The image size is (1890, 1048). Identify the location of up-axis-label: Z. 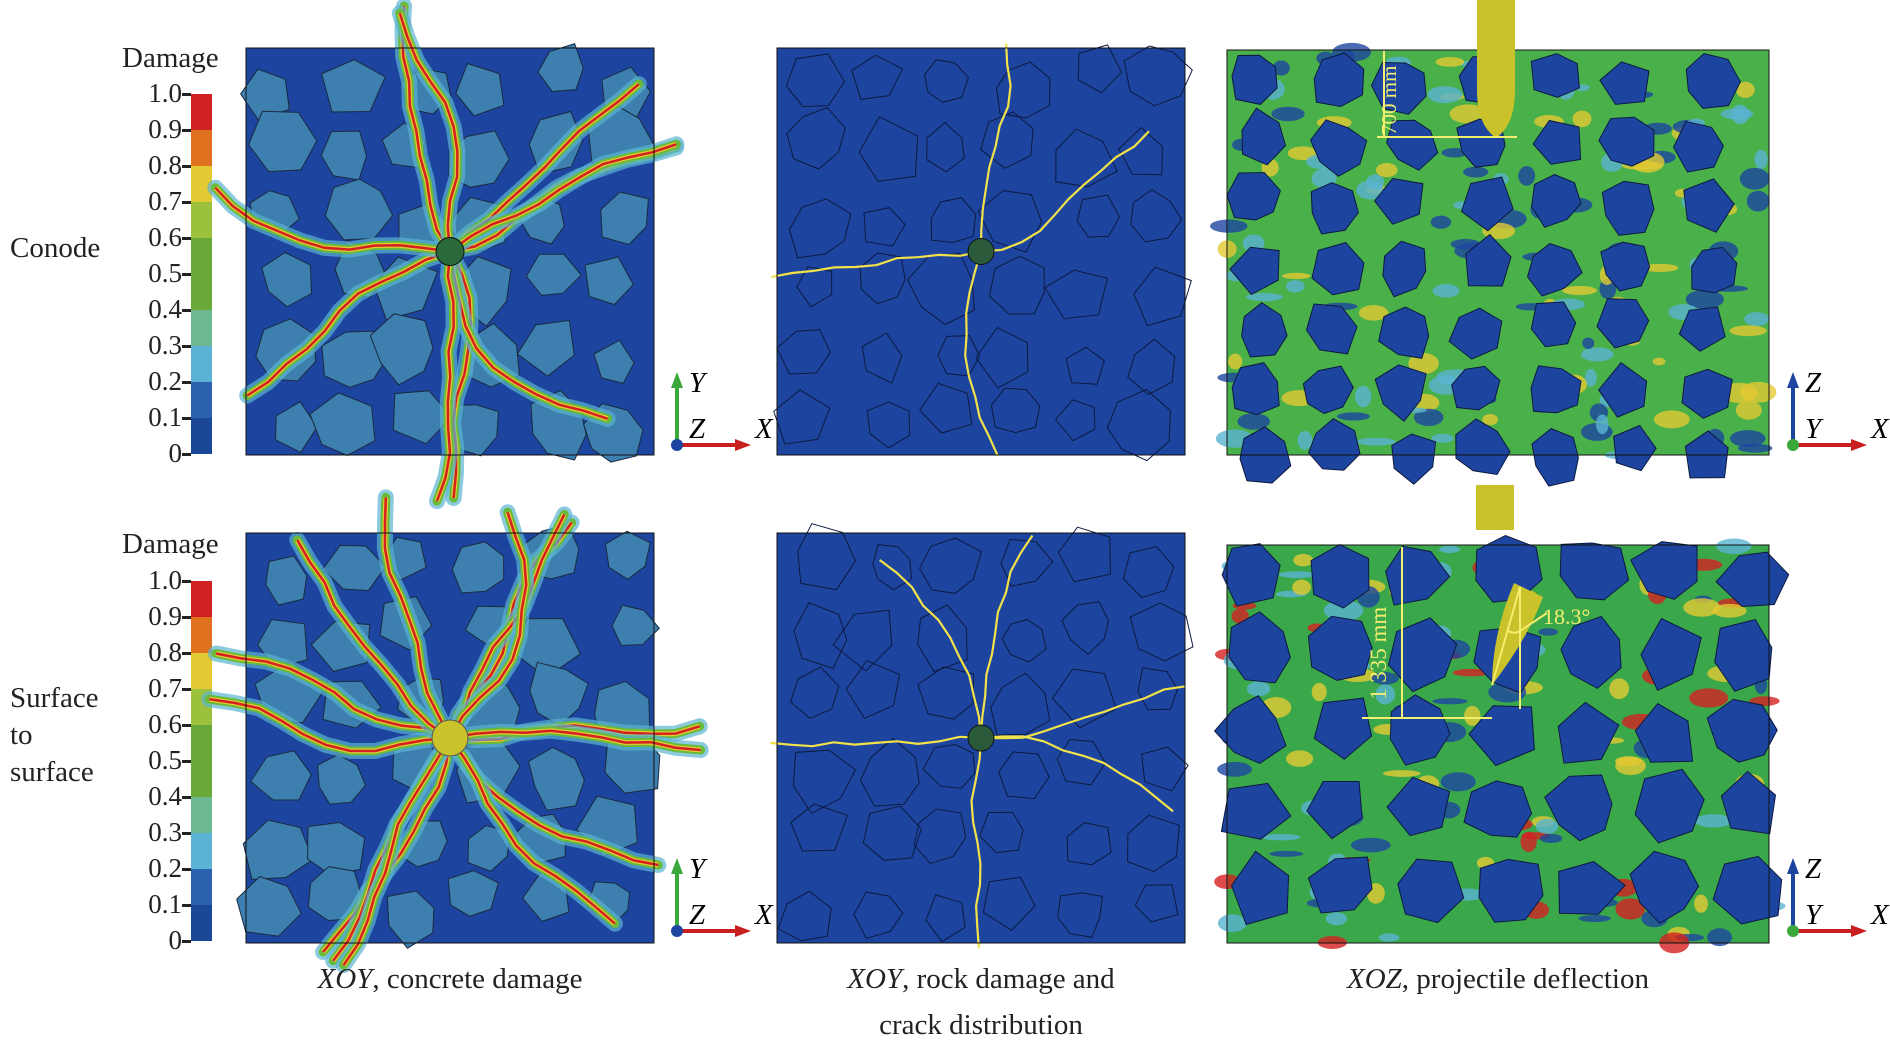
(1813, 869).